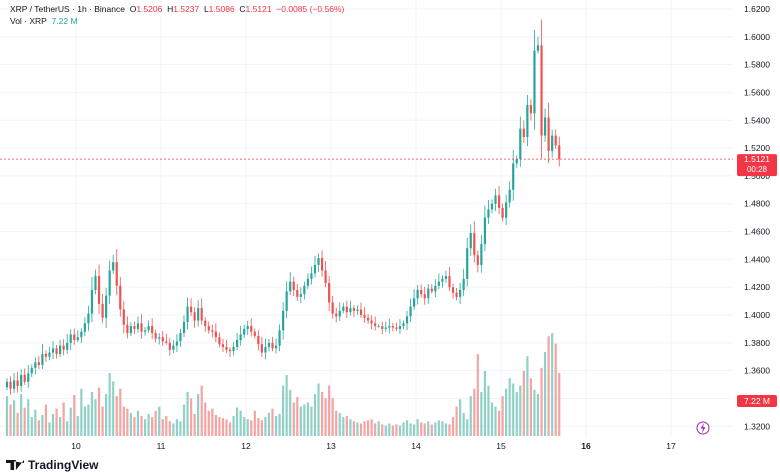 Image resolution: width=780 pixels, height=472 pixels. What do you see at coordinates (703, 428) in the screenshot?
I see `flash-icon` at bounding box center [703, 428].